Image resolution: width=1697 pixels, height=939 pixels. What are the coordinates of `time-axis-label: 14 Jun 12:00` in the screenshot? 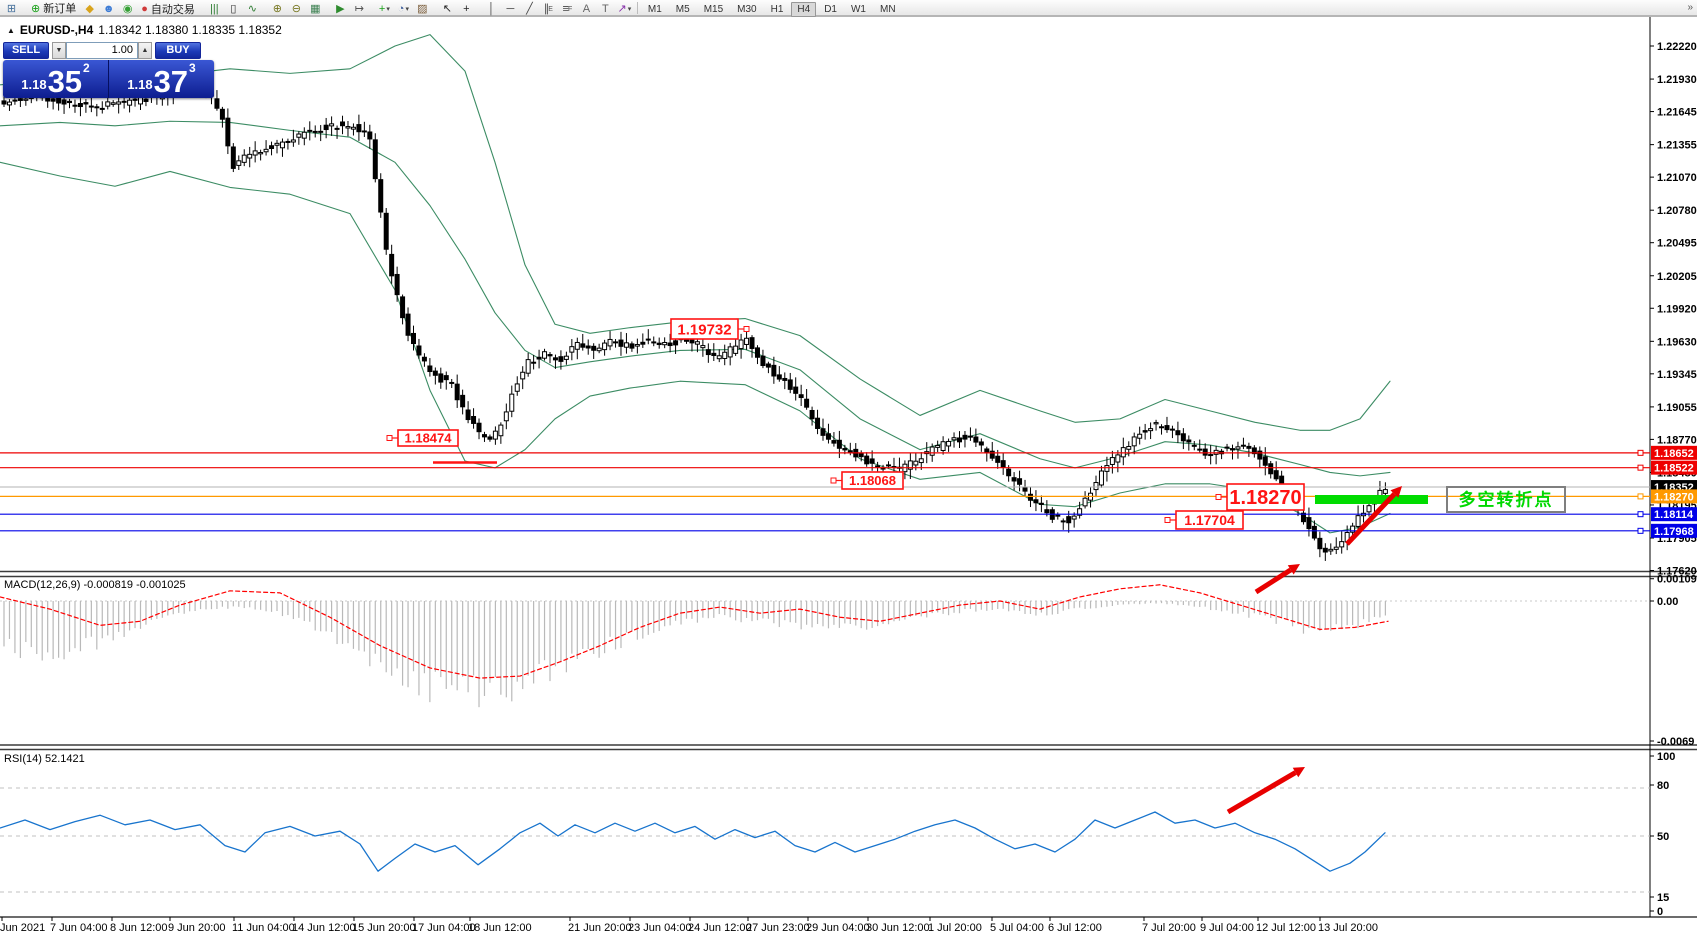 It's located at (324, 928).